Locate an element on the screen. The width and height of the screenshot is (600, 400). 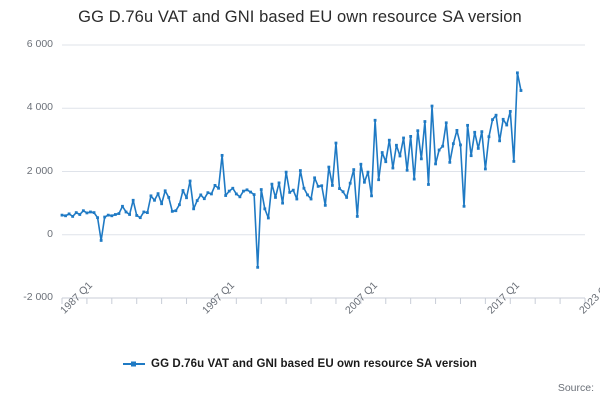
ytick-label--2000: -2 000 is located at coordinates (38, 297).